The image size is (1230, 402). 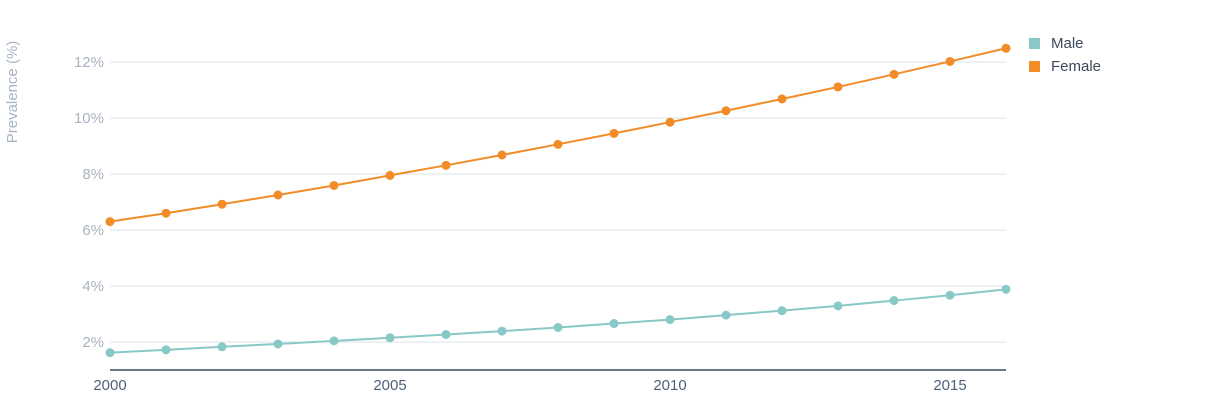 I want to click on male-legend-label: Male, so click(x=1067, y=43).